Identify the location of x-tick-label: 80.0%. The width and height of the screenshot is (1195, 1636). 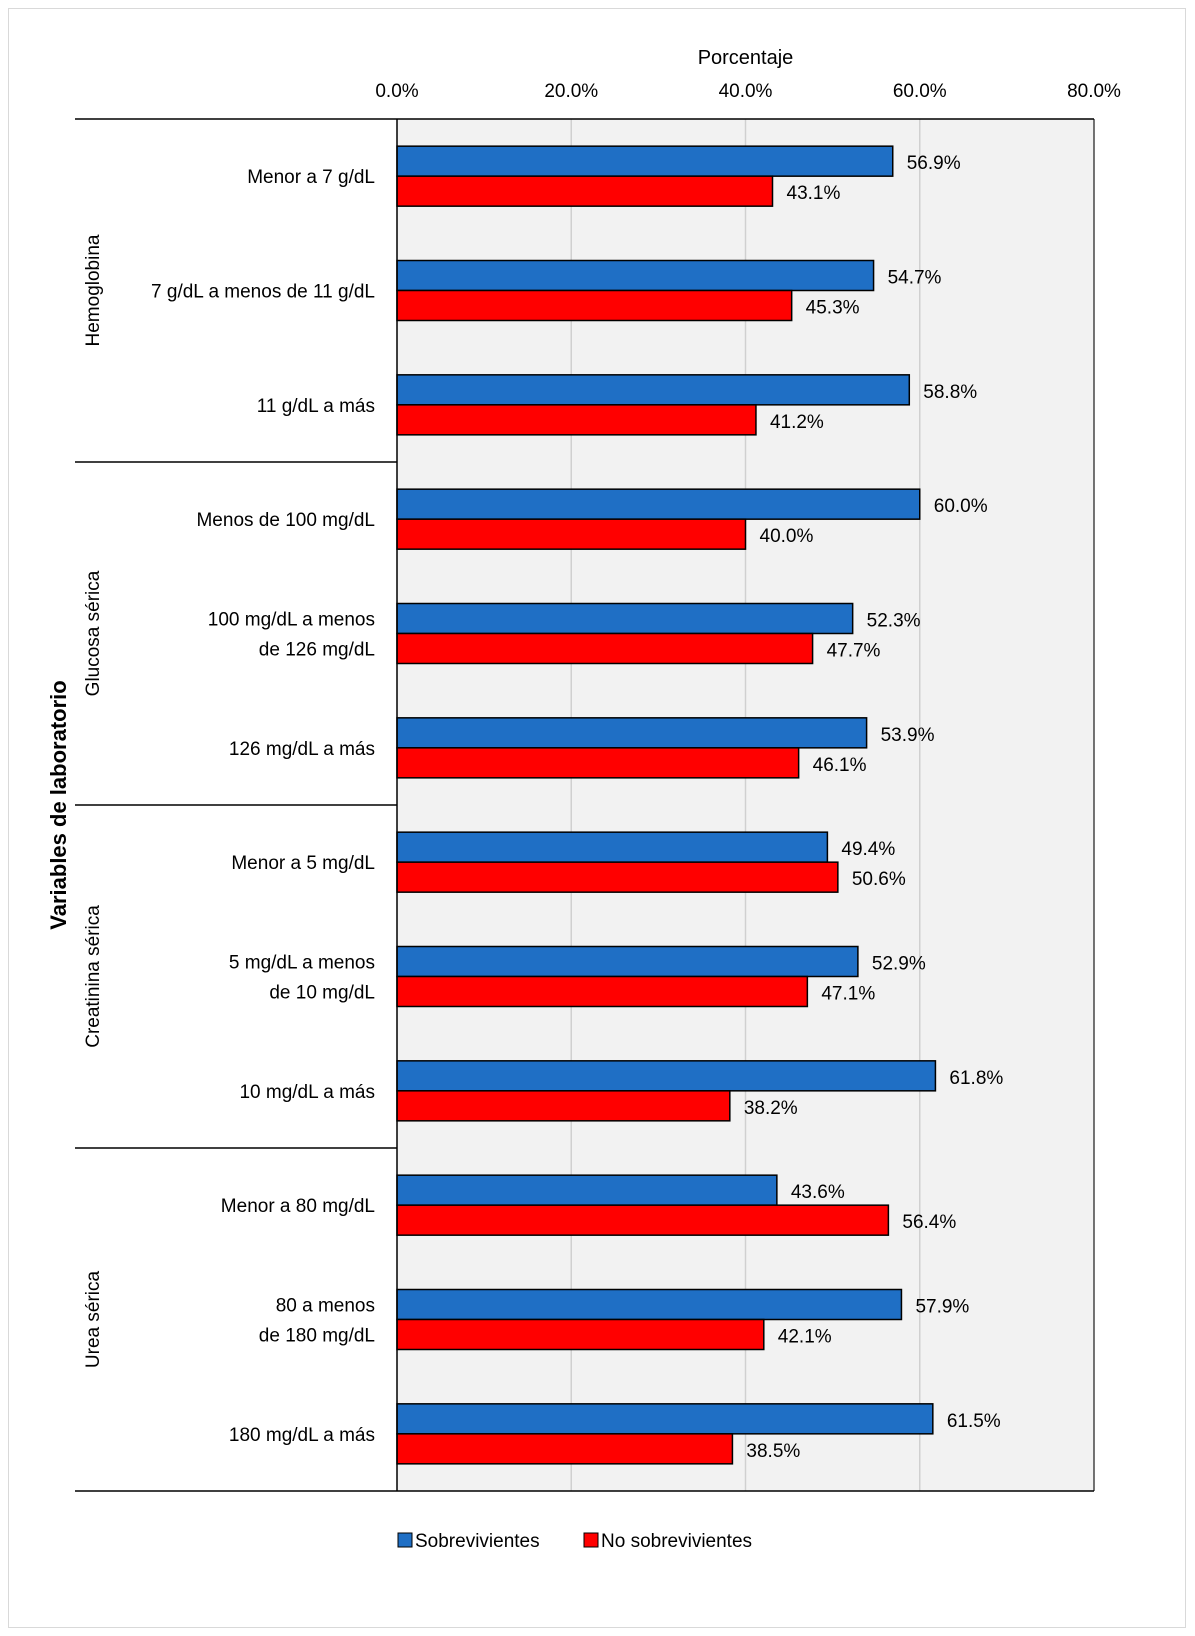
(1094, 91).